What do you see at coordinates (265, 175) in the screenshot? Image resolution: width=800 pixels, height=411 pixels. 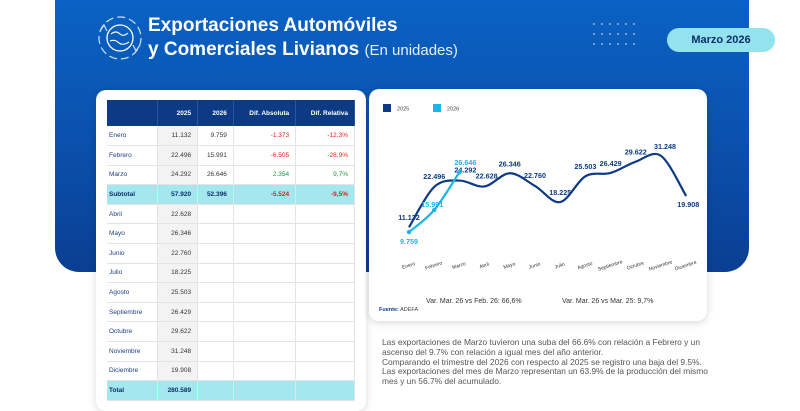 I see `abs-diff-cell: 2.354` at bounding box center [265, 175].